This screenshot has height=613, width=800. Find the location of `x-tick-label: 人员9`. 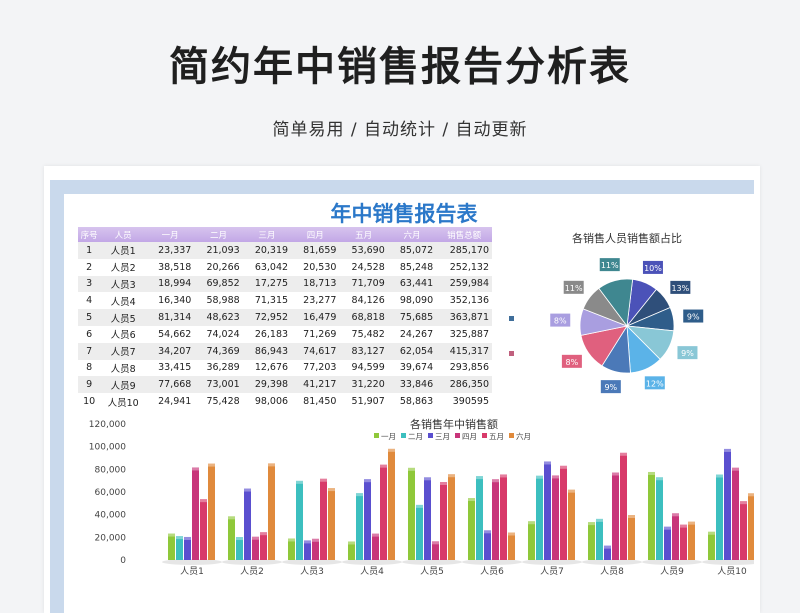

x-tick-label: 人员9 is located at coordinates (672, 571).